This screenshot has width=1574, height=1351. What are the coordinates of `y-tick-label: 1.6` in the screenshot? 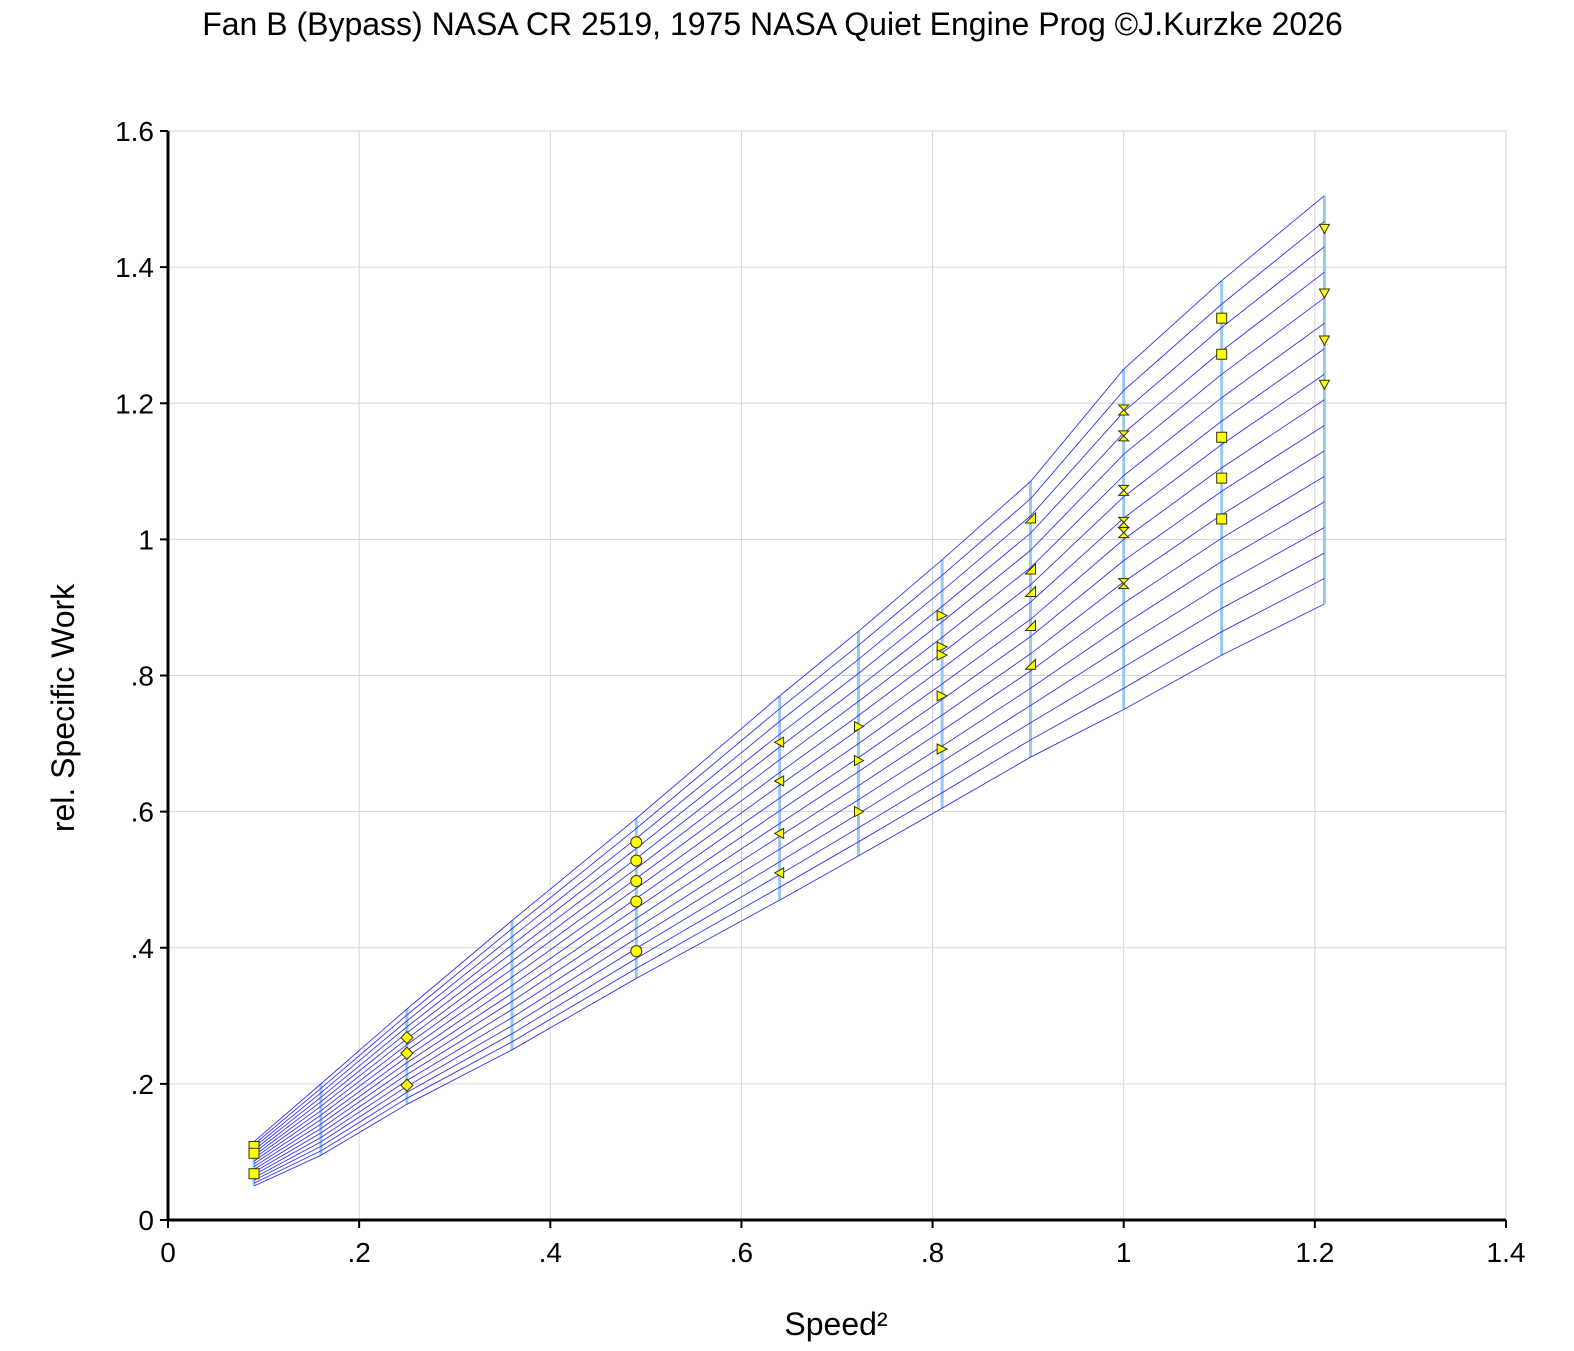 It's located at (134, 131).